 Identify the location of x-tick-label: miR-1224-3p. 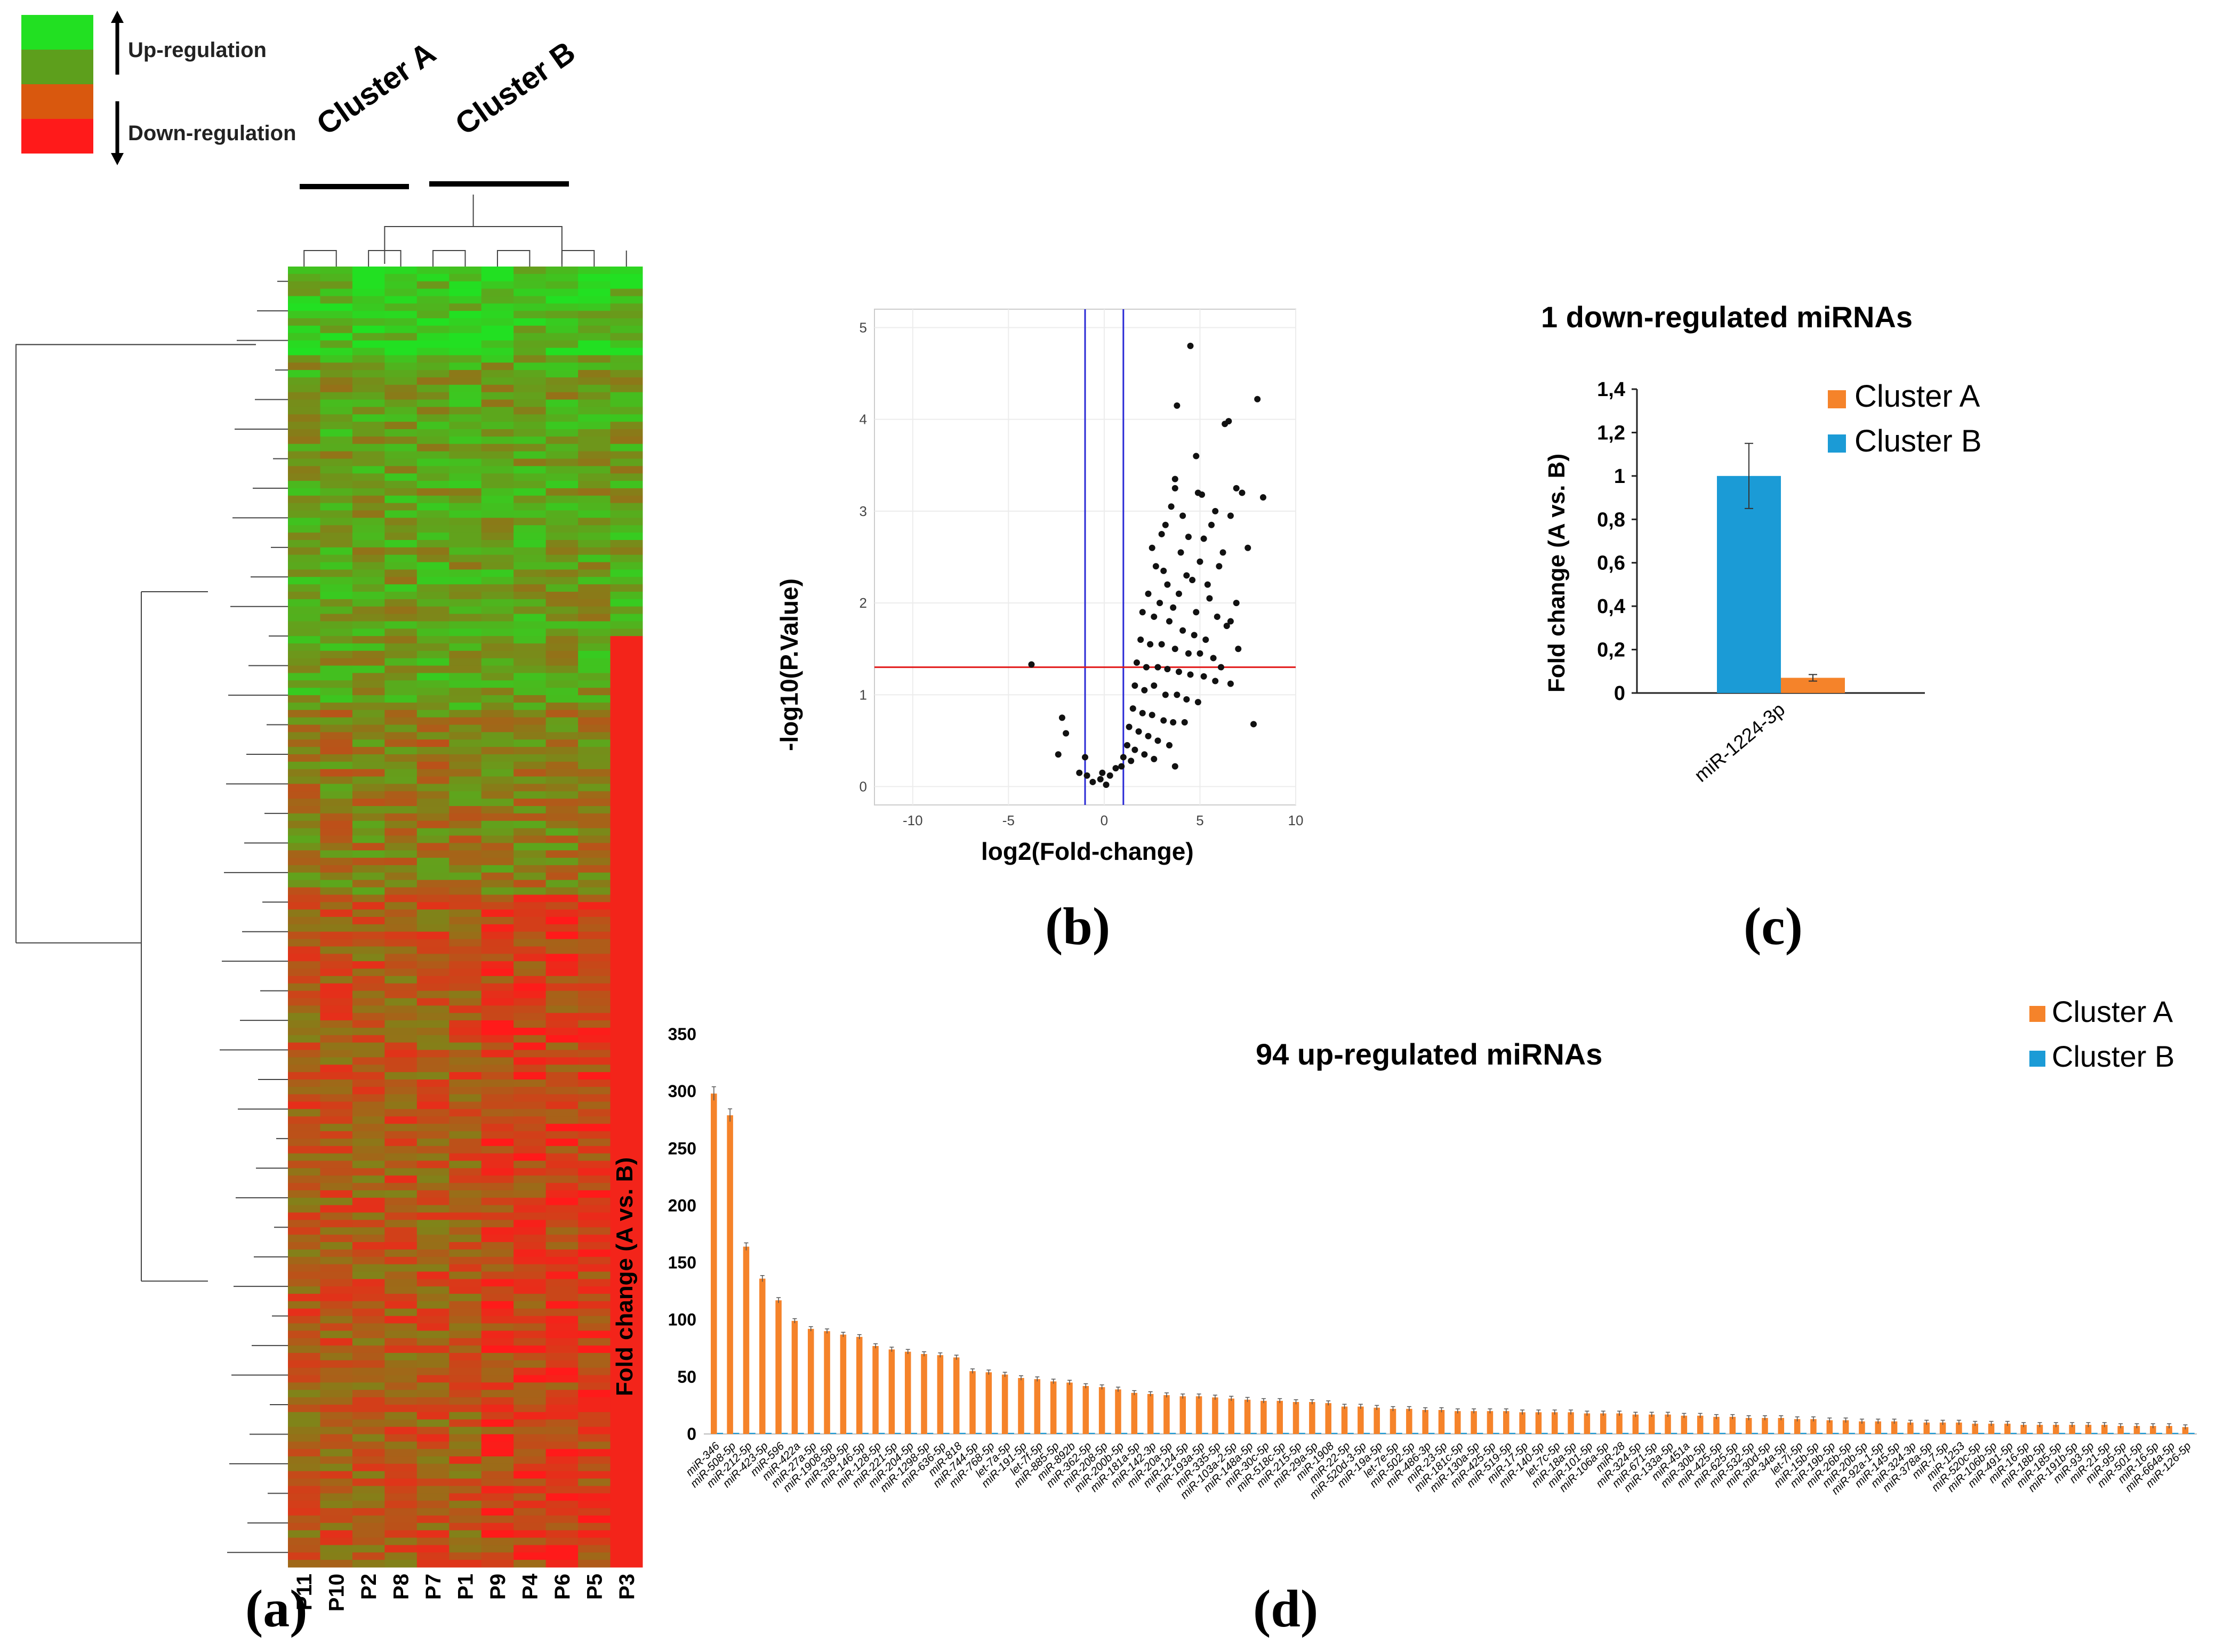
(1740, 742).